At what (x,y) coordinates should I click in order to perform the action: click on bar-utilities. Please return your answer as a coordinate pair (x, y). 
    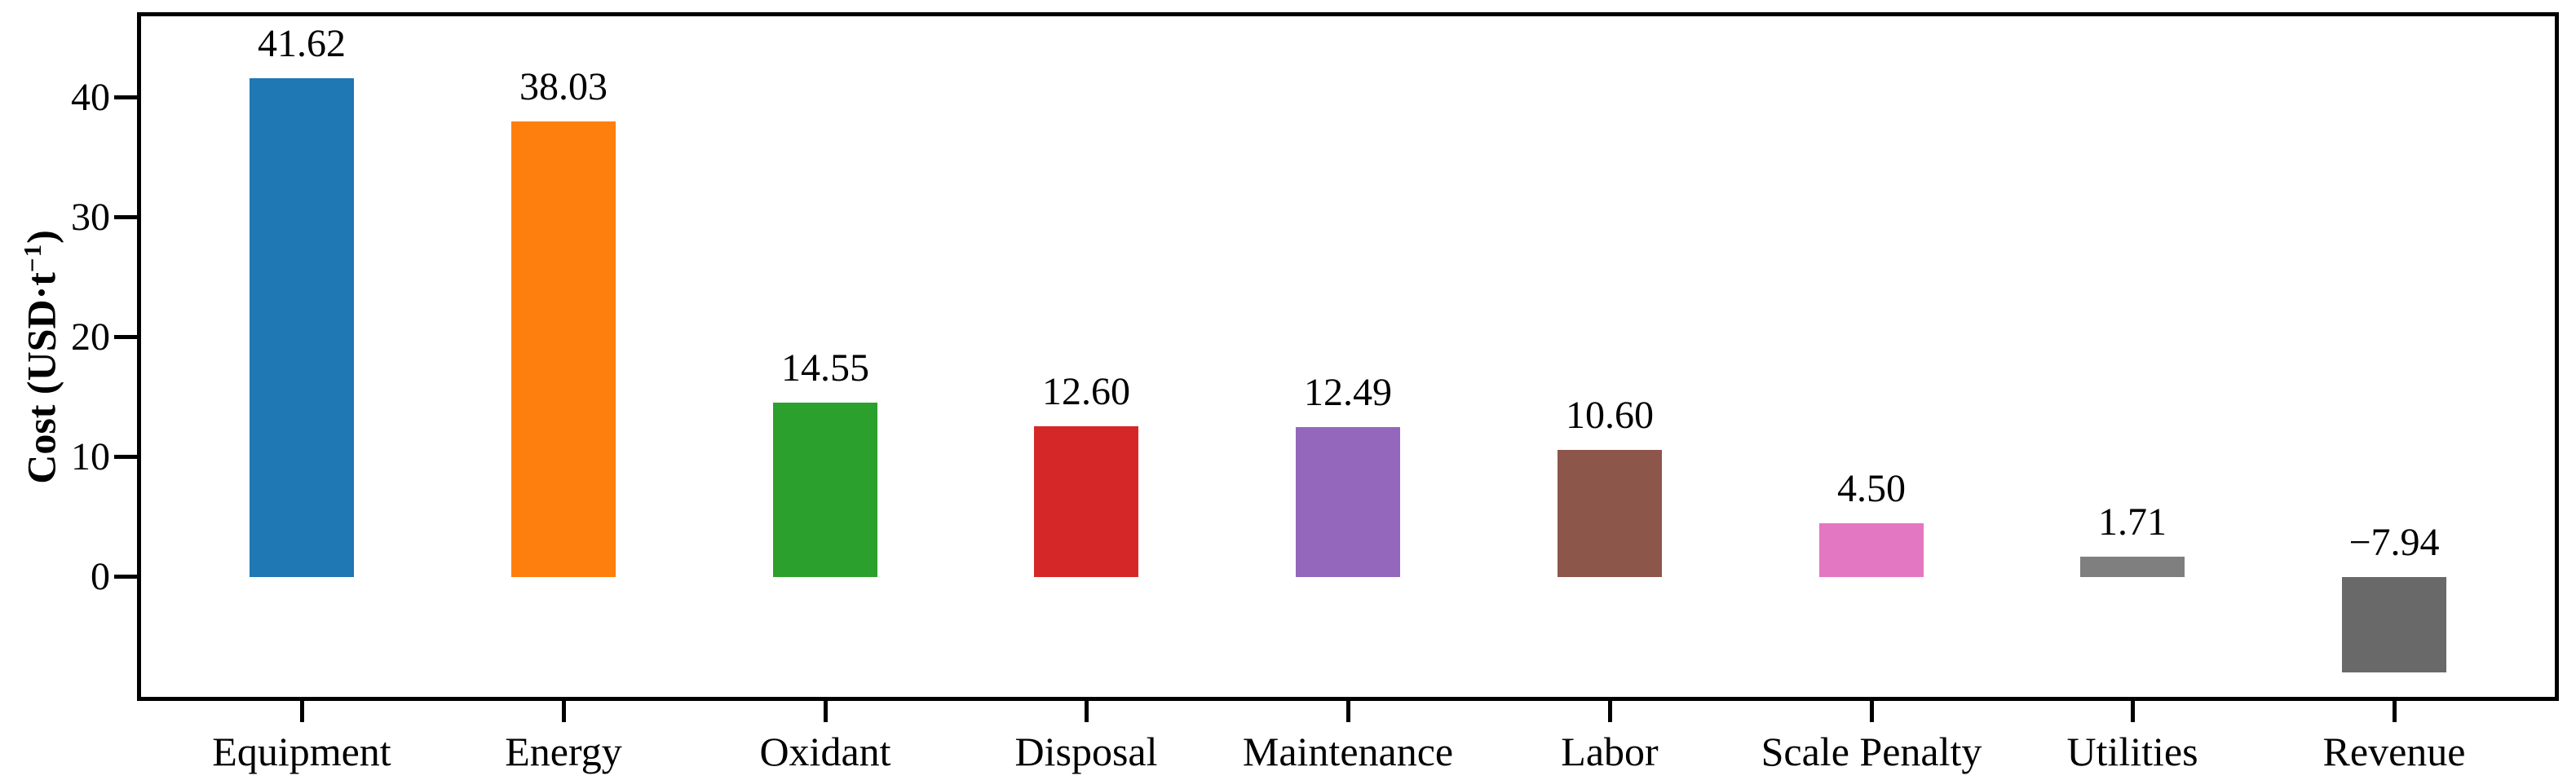
    Looking at the image, I should click on (2132, 567).